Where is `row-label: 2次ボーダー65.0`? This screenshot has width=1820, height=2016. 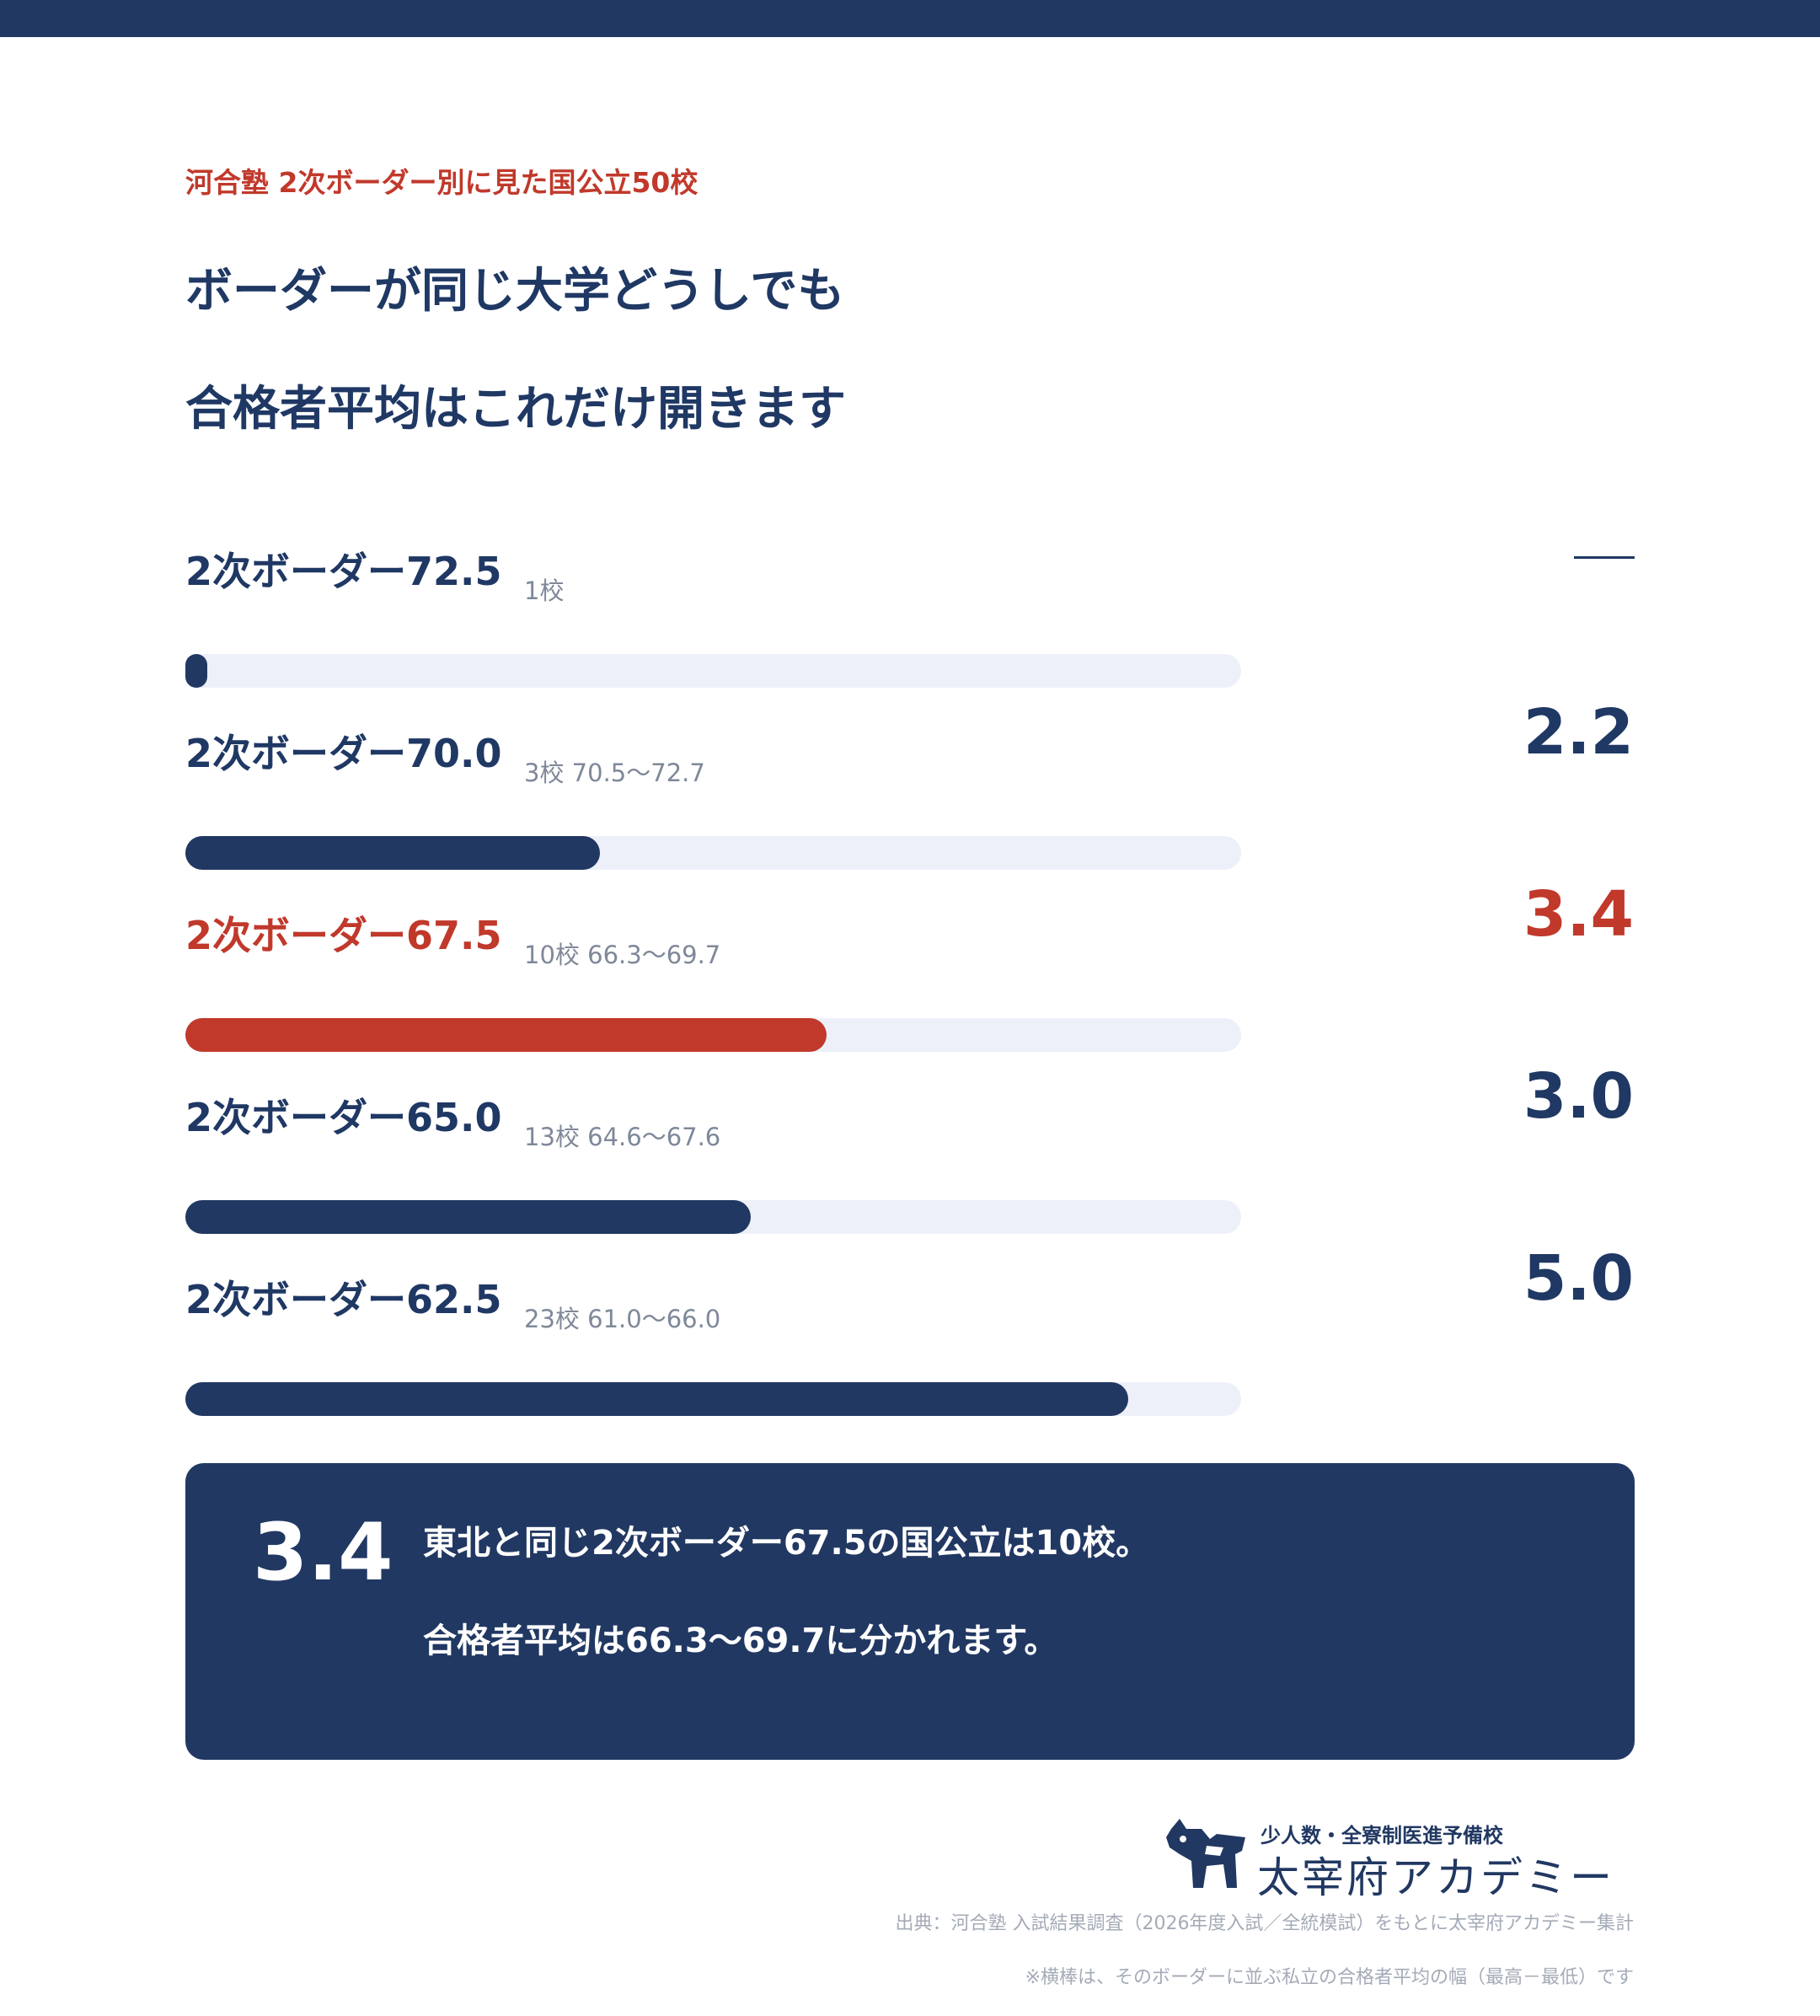 row-label: 2次ボーダー65.0 is located at coordinates (343, 1117).